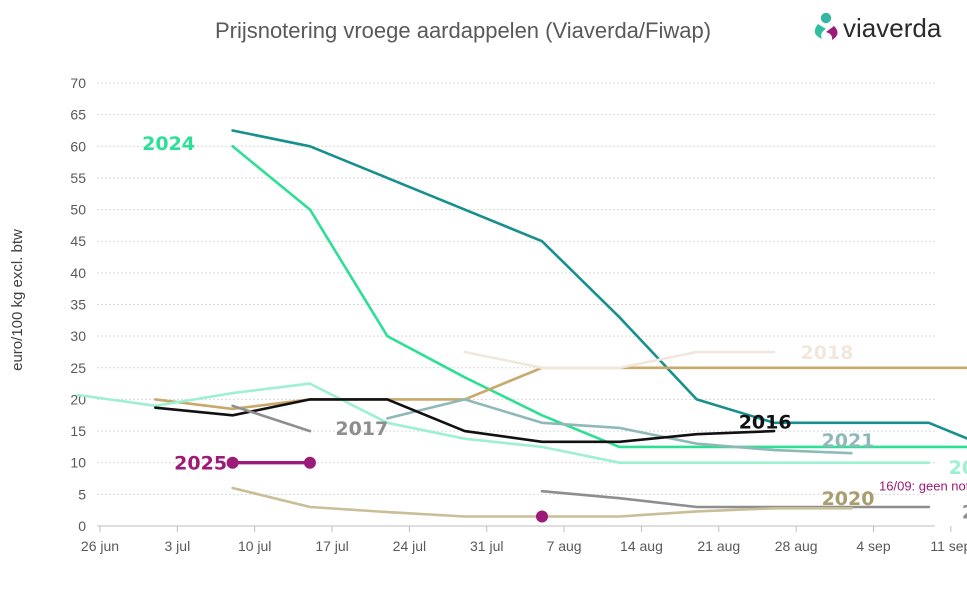 The height and width of the screenshot is (590, 967). I want to click on y-tick-label: 45, so click(78, 241).